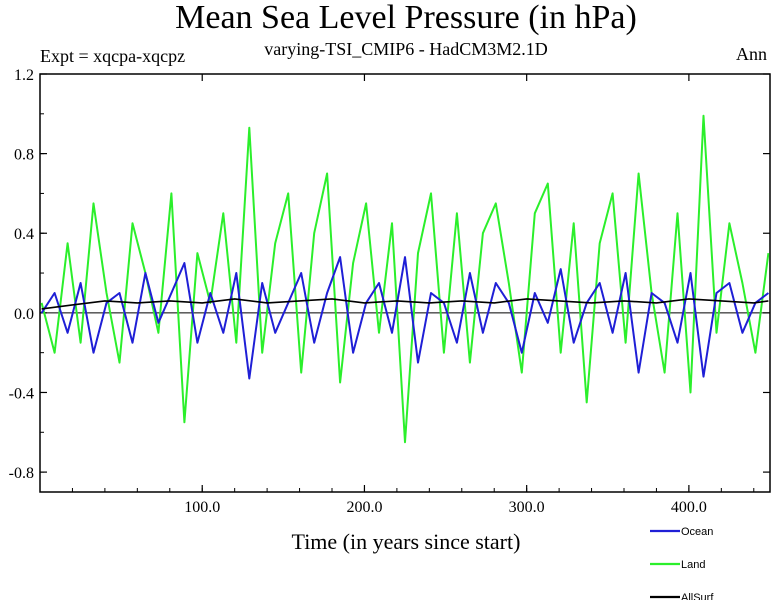 Image resolution: width=772 pixels, height=600 pixels. Describe the element at coordinates (697, 596) in the screenshot. I see `legend-label-allsurf: AllSurf` at that location.